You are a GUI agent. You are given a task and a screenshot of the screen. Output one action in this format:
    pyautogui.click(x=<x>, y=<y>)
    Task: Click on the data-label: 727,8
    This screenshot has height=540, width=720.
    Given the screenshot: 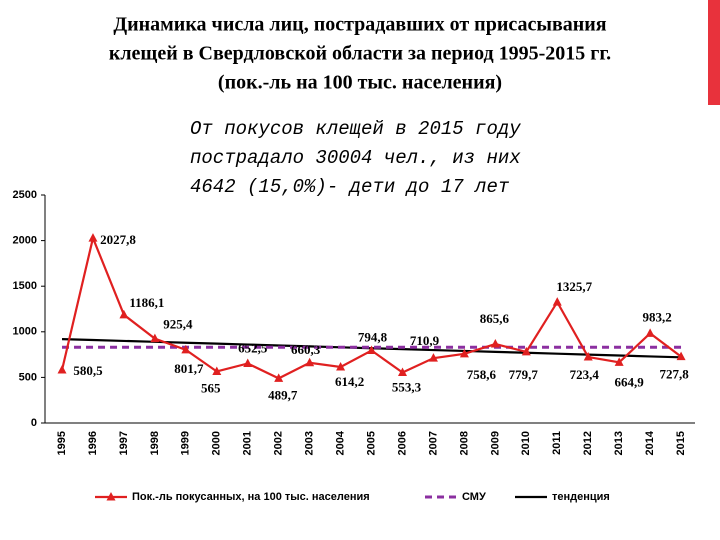 What is the action you would take?
    pyautogui.click(x=674, y=374)
    